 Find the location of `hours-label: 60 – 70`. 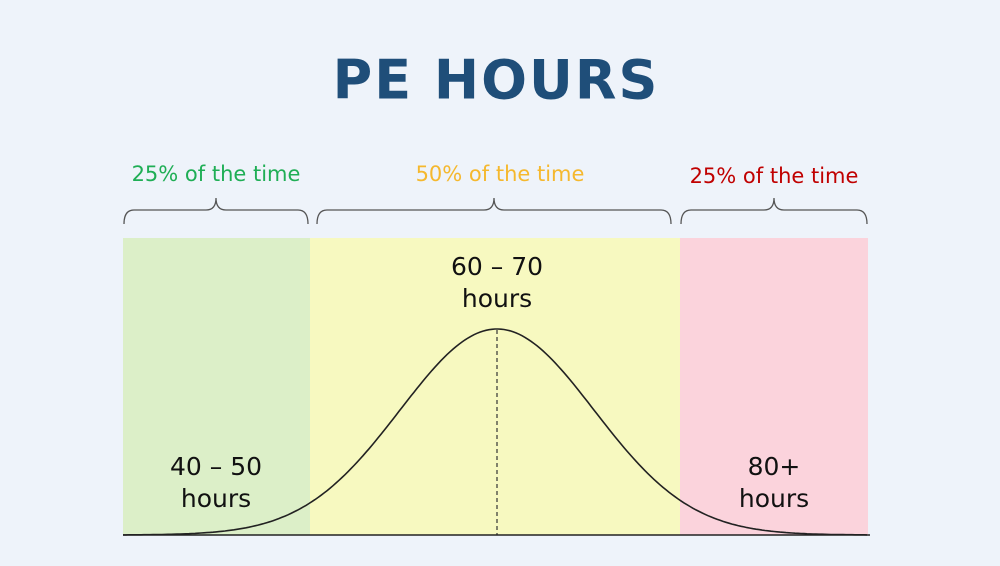

hours-label: 60 – 70 is located at coordinates (497, 266).